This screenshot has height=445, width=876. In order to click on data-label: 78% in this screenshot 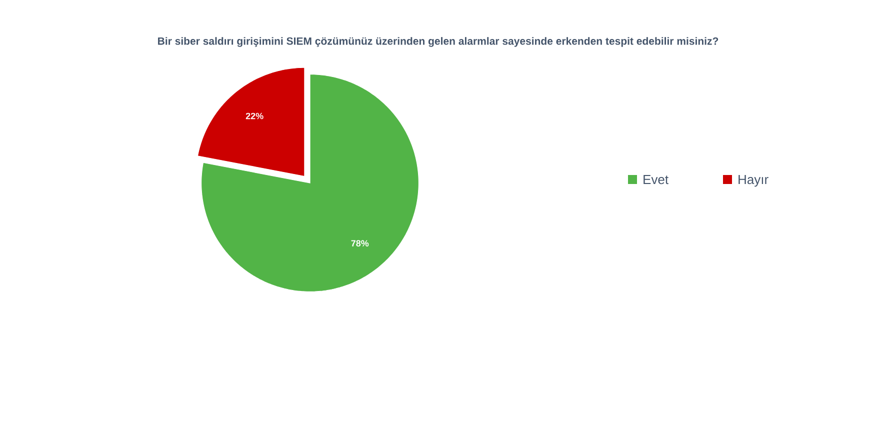, I will do `click(360, 243)`.